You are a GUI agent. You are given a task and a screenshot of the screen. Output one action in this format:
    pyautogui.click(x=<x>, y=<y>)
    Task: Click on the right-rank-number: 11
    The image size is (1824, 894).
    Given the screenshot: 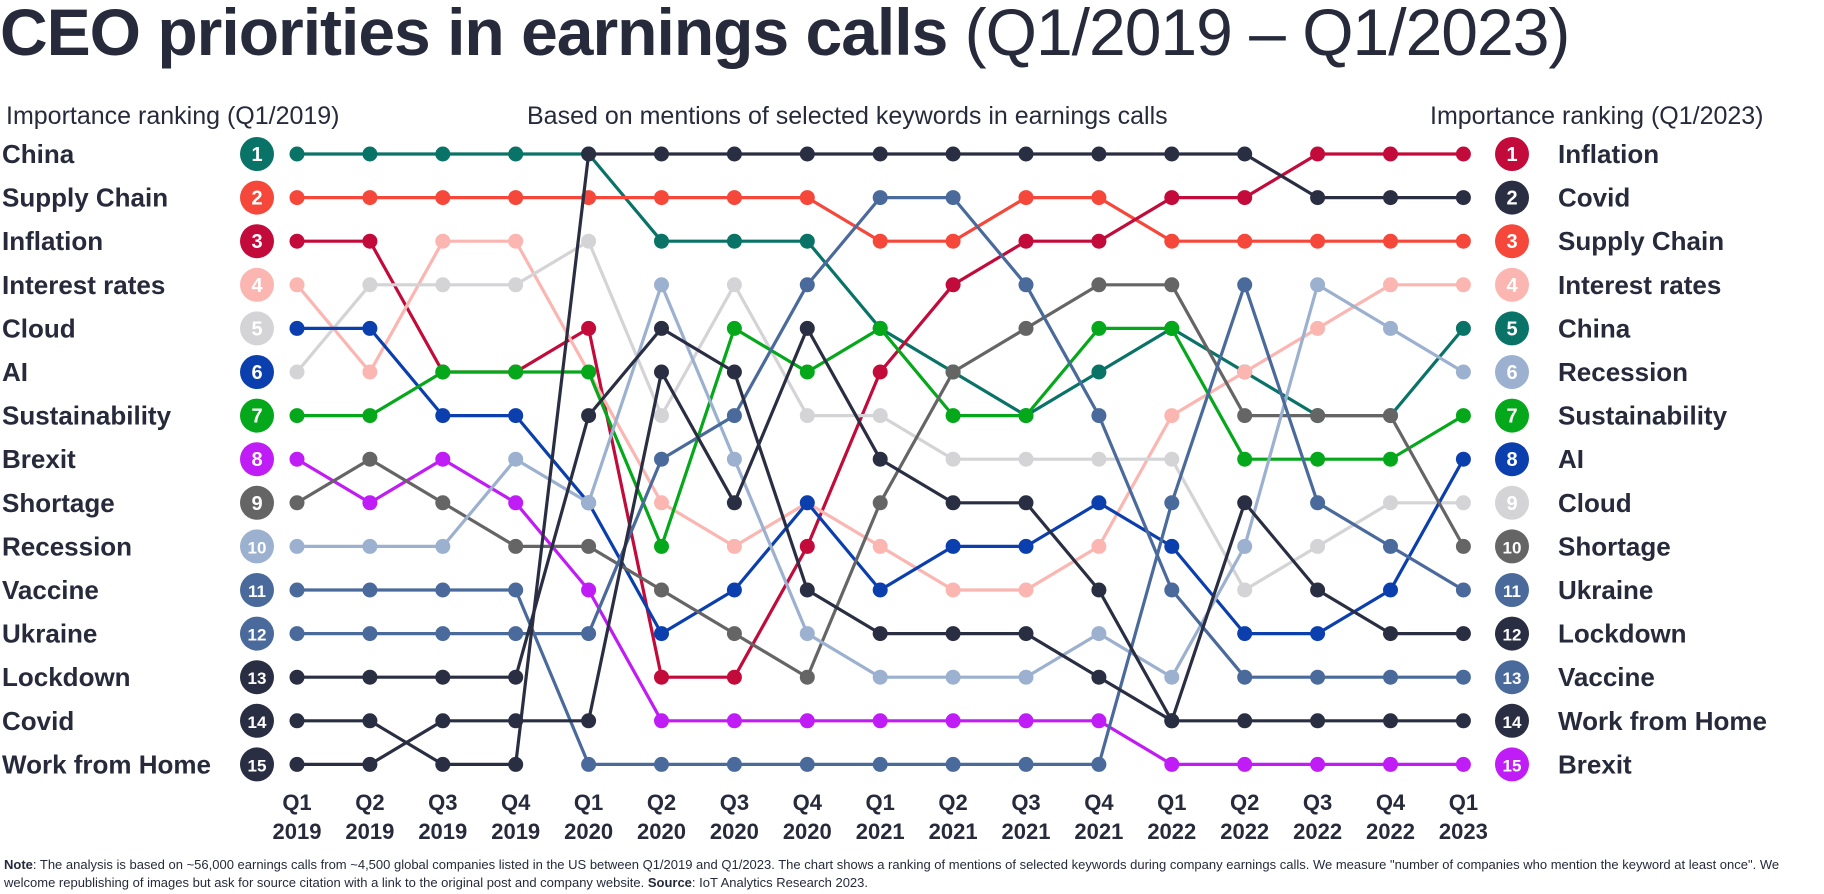 What is the action you would take?
    pyautogui.click(x=1512, y=591)
    